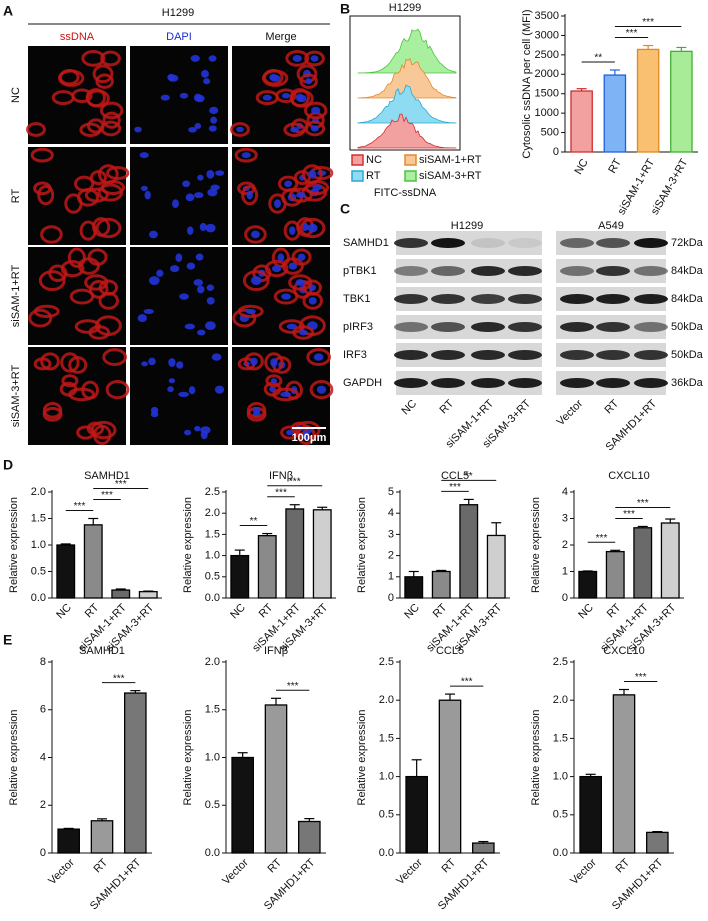  Describe the element at coordinates (410, 160) in the screenshot. I see `legend-swatch` at that location.